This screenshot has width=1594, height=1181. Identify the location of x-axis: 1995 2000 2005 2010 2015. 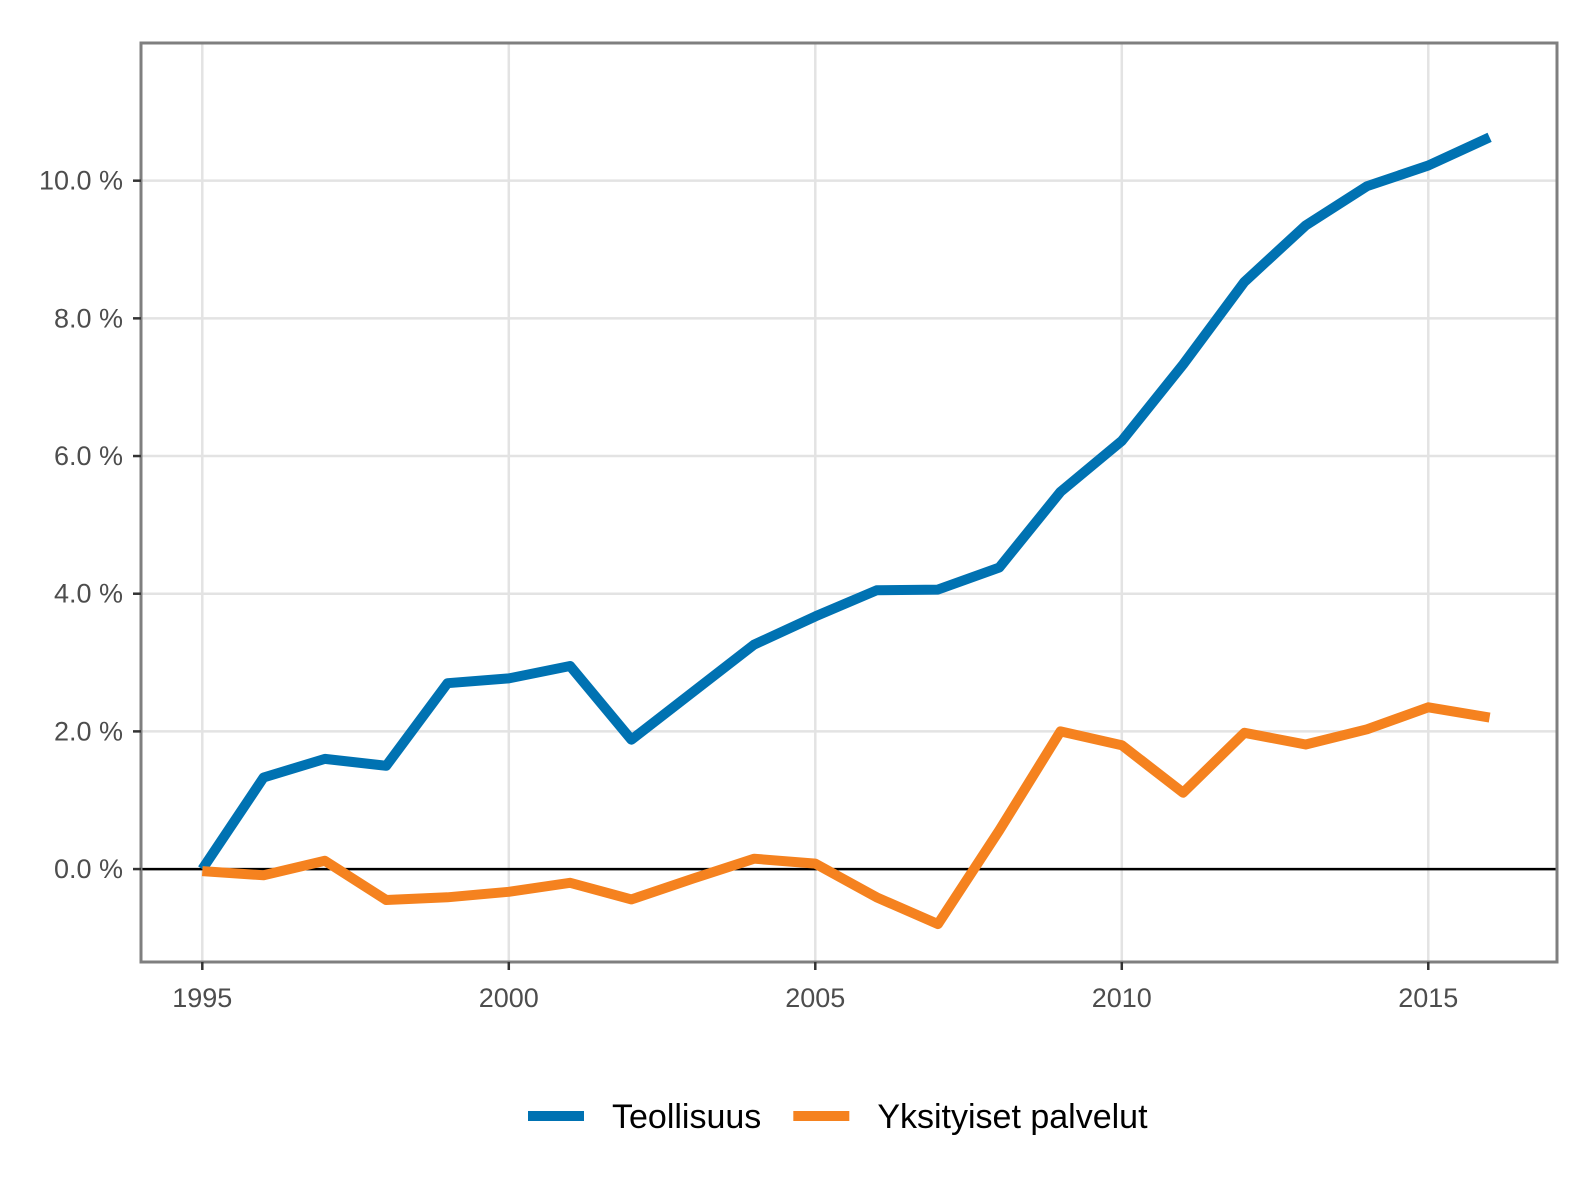
(815, 987).